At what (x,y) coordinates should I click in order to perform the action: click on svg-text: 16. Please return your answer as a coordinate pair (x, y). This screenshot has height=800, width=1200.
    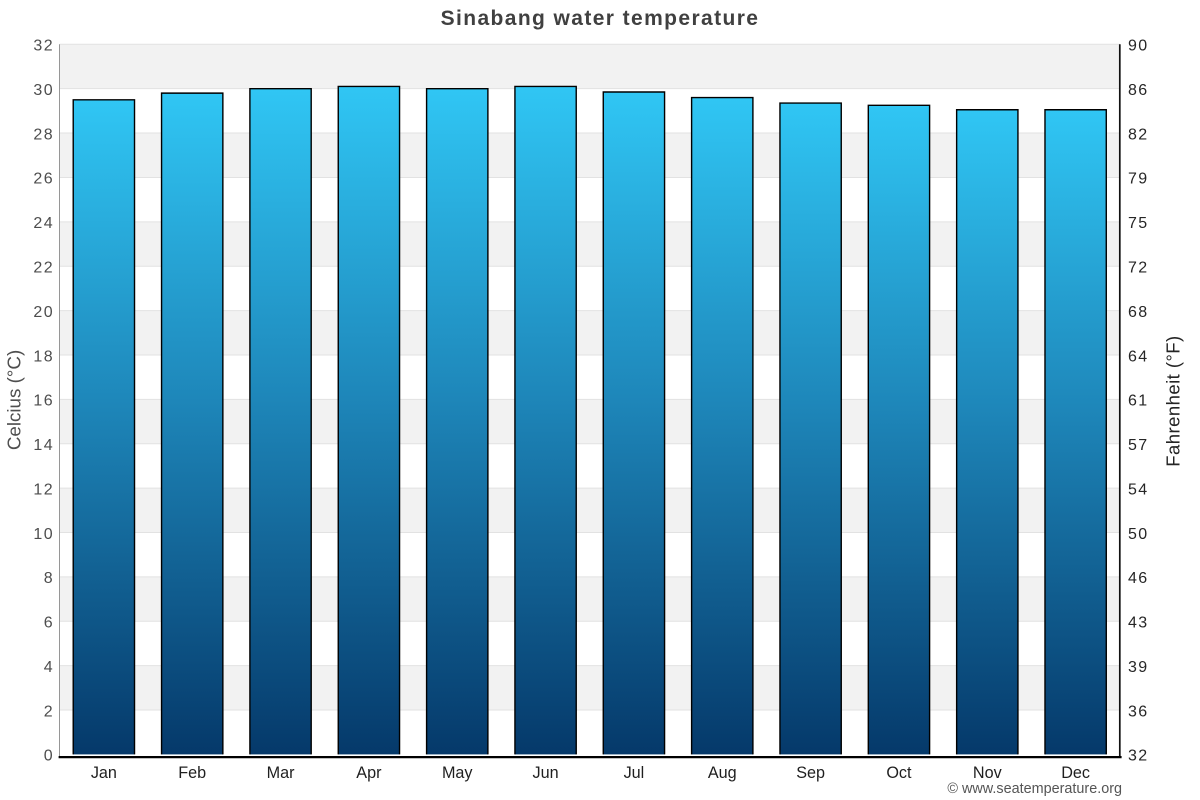
    Looking at the image, I should click on (43, 401).